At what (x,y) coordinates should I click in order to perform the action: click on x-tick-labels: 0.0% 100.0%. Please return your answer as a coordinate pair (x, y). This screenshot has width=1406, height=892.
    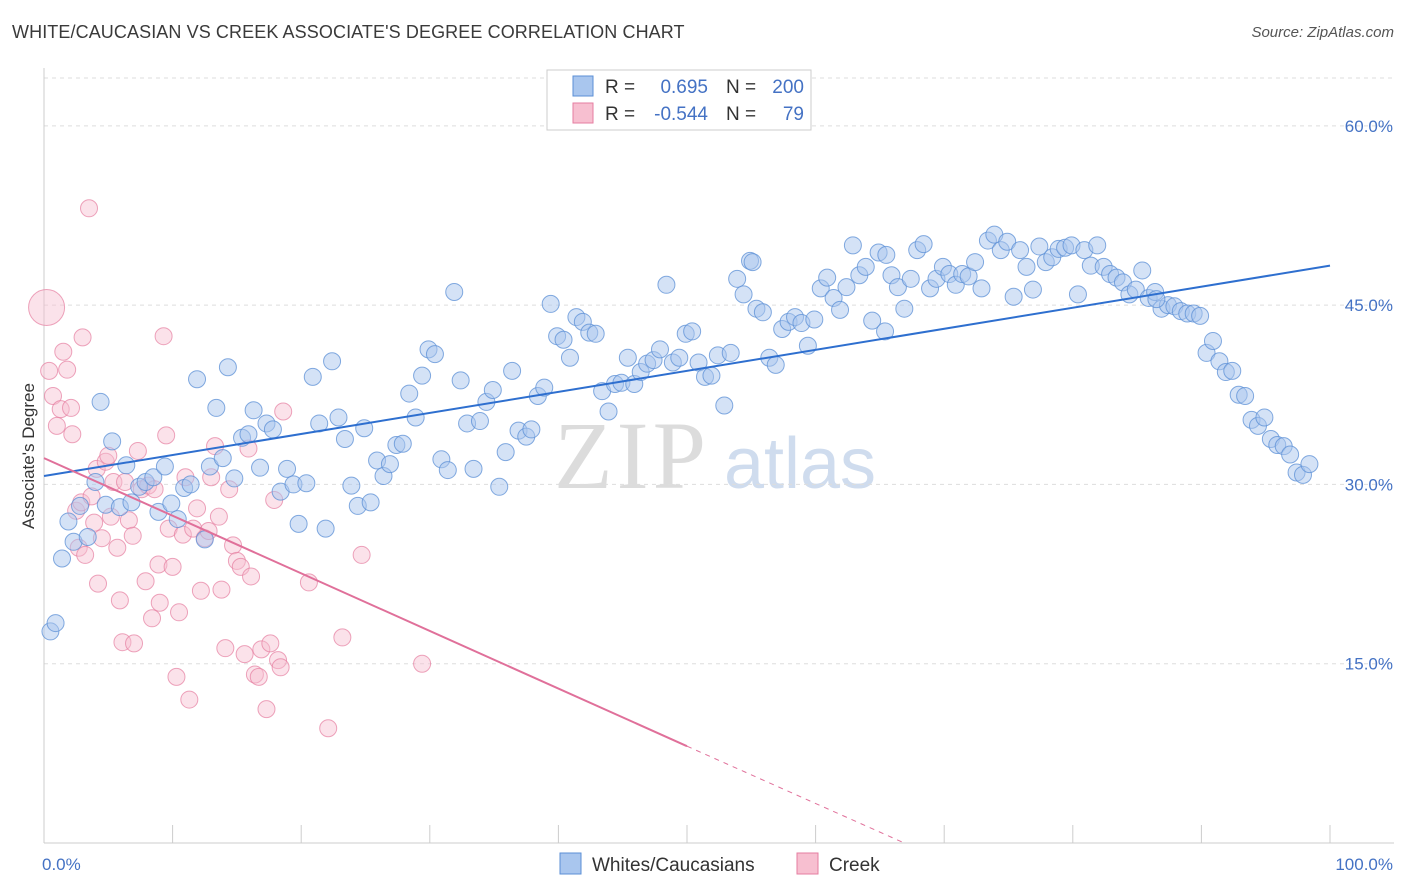
    Looking at the image, I should click on (717, 864).